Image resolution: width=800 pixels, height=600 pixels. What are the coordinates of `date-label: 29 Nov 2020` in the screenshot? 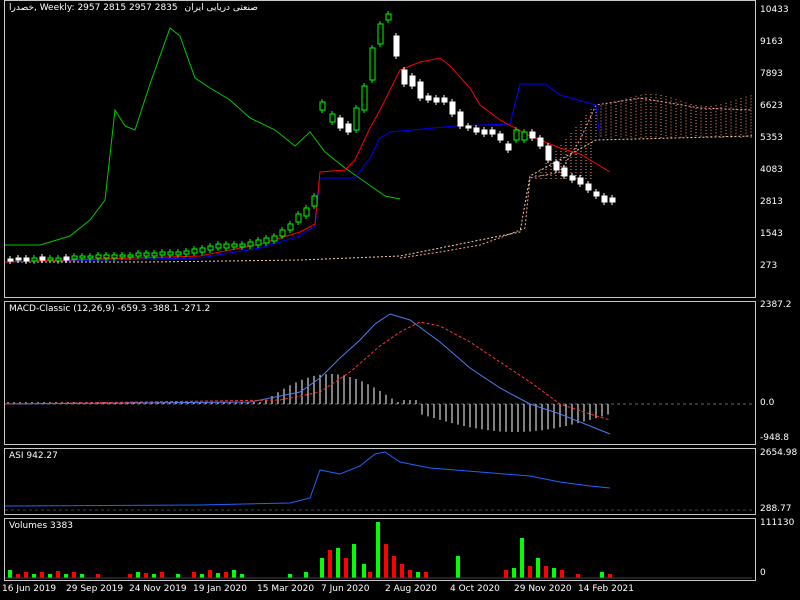 It's located at (543, 589).